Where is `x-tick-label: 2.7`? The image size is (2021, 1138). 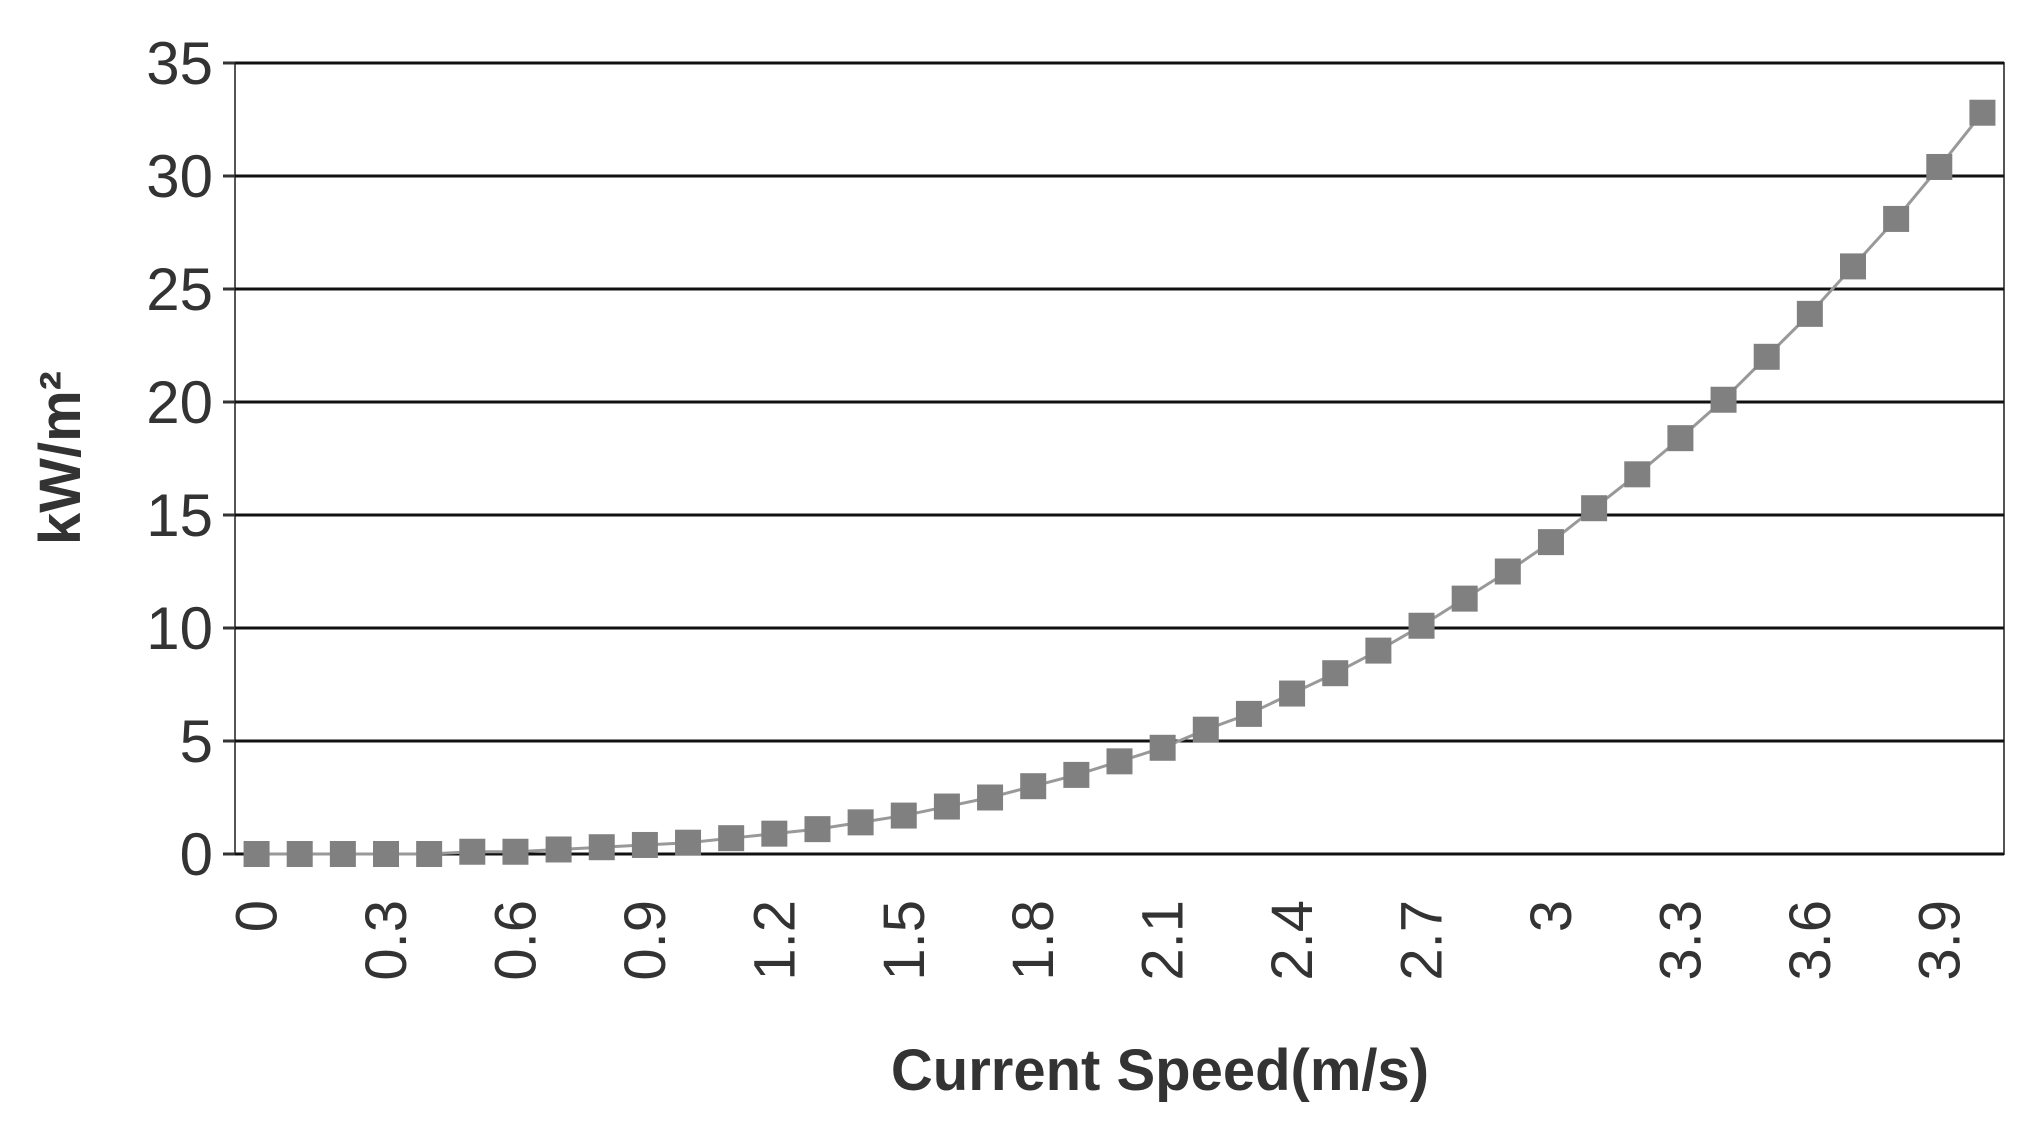
x-tick-label: 2.7 is located at coordinates (1422, 940).